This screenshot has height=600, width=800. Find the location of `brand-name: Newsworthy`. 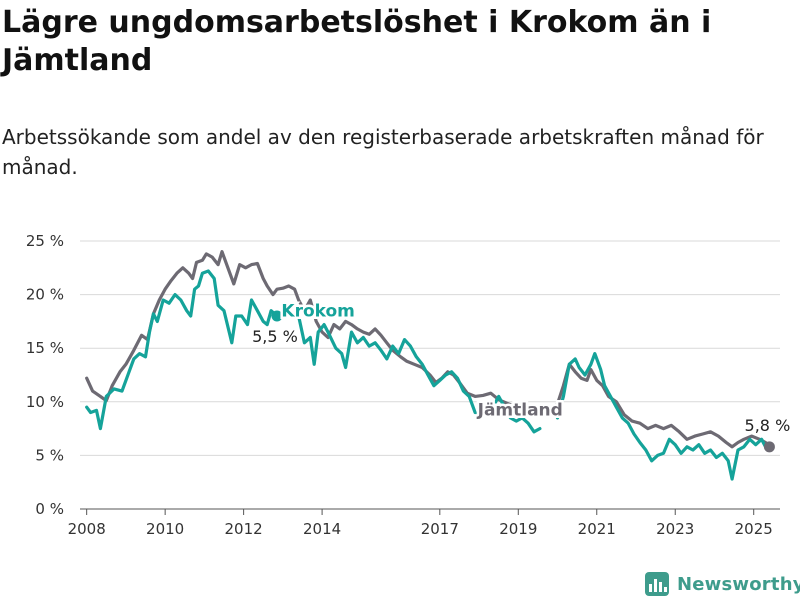

brand-name: Newsworthy is located at coordinates (738, 584).